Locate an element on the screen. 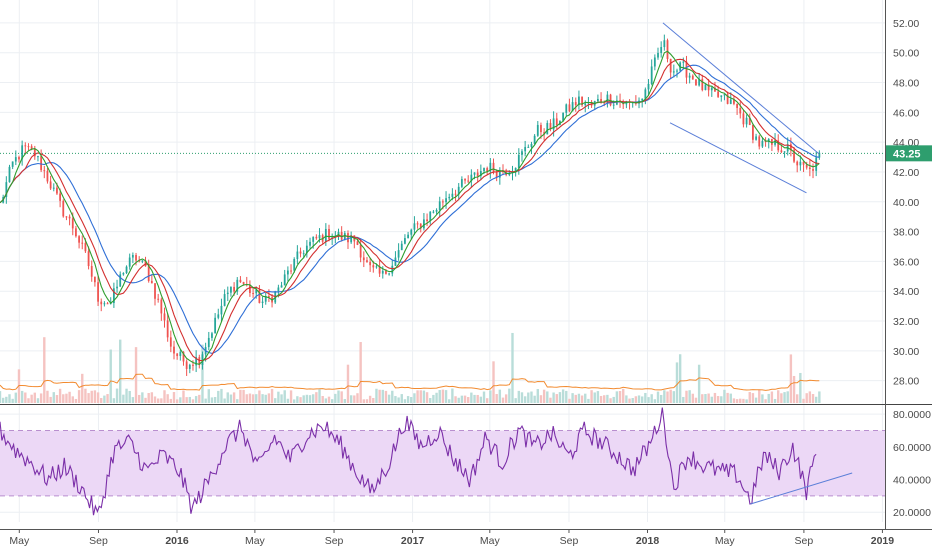 The width and height of the screenshot is (932, 555). lower-trendline is located at coordinates (738, 158).